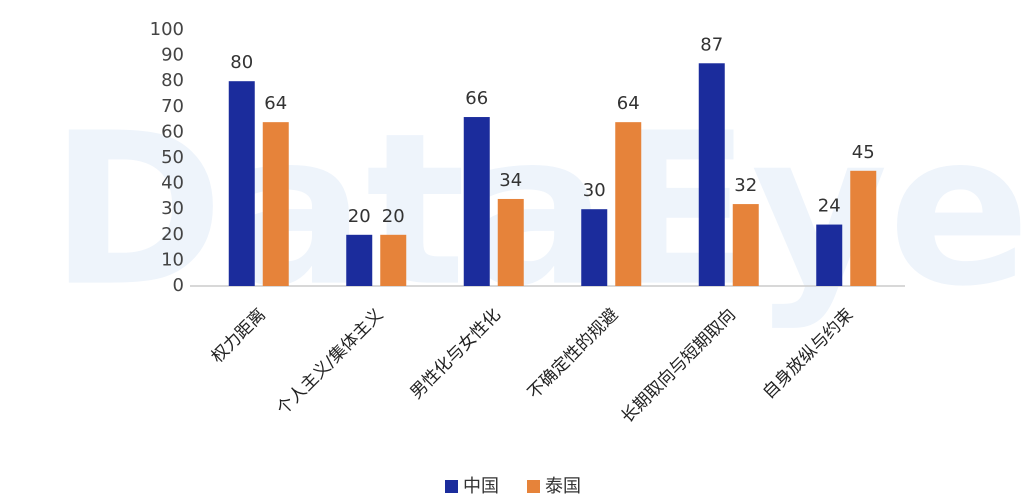 This screenshot has width=1024, height=501. What do you see at coordinates (172, 131) in the screenshot?
I see `y-tick-label: 60` at bounding box center [172, 131].